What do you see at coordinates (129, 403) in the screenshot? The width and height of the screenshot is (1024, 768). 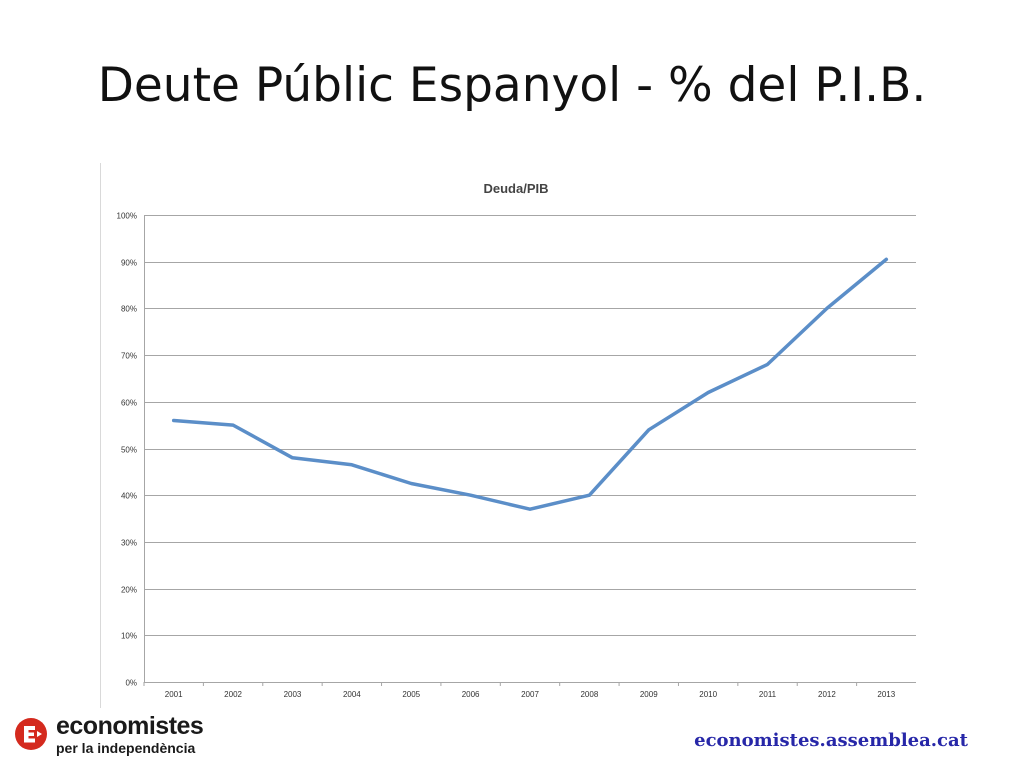 I see `y-tick-label: 60%` at bounding box center [129, 403].